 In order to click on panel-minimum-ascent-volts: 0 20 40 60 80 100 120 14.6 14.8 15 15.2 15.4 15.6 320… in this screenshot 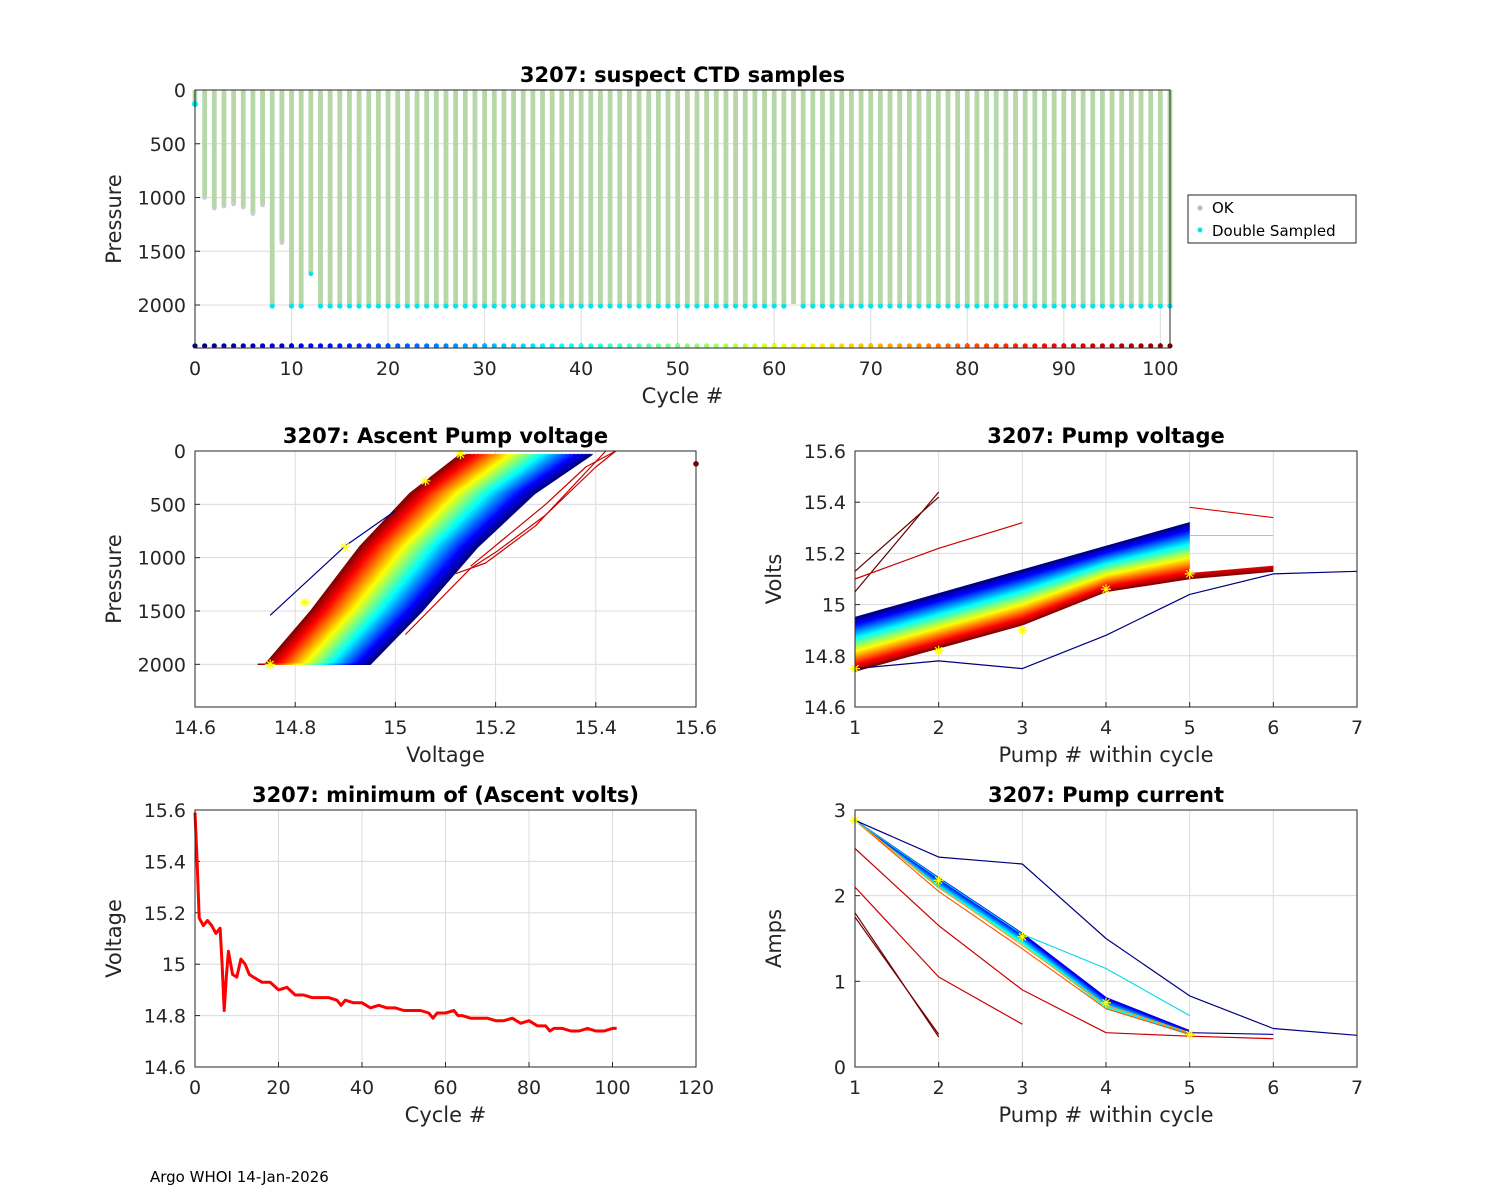, I will do `click(408, 955)`.